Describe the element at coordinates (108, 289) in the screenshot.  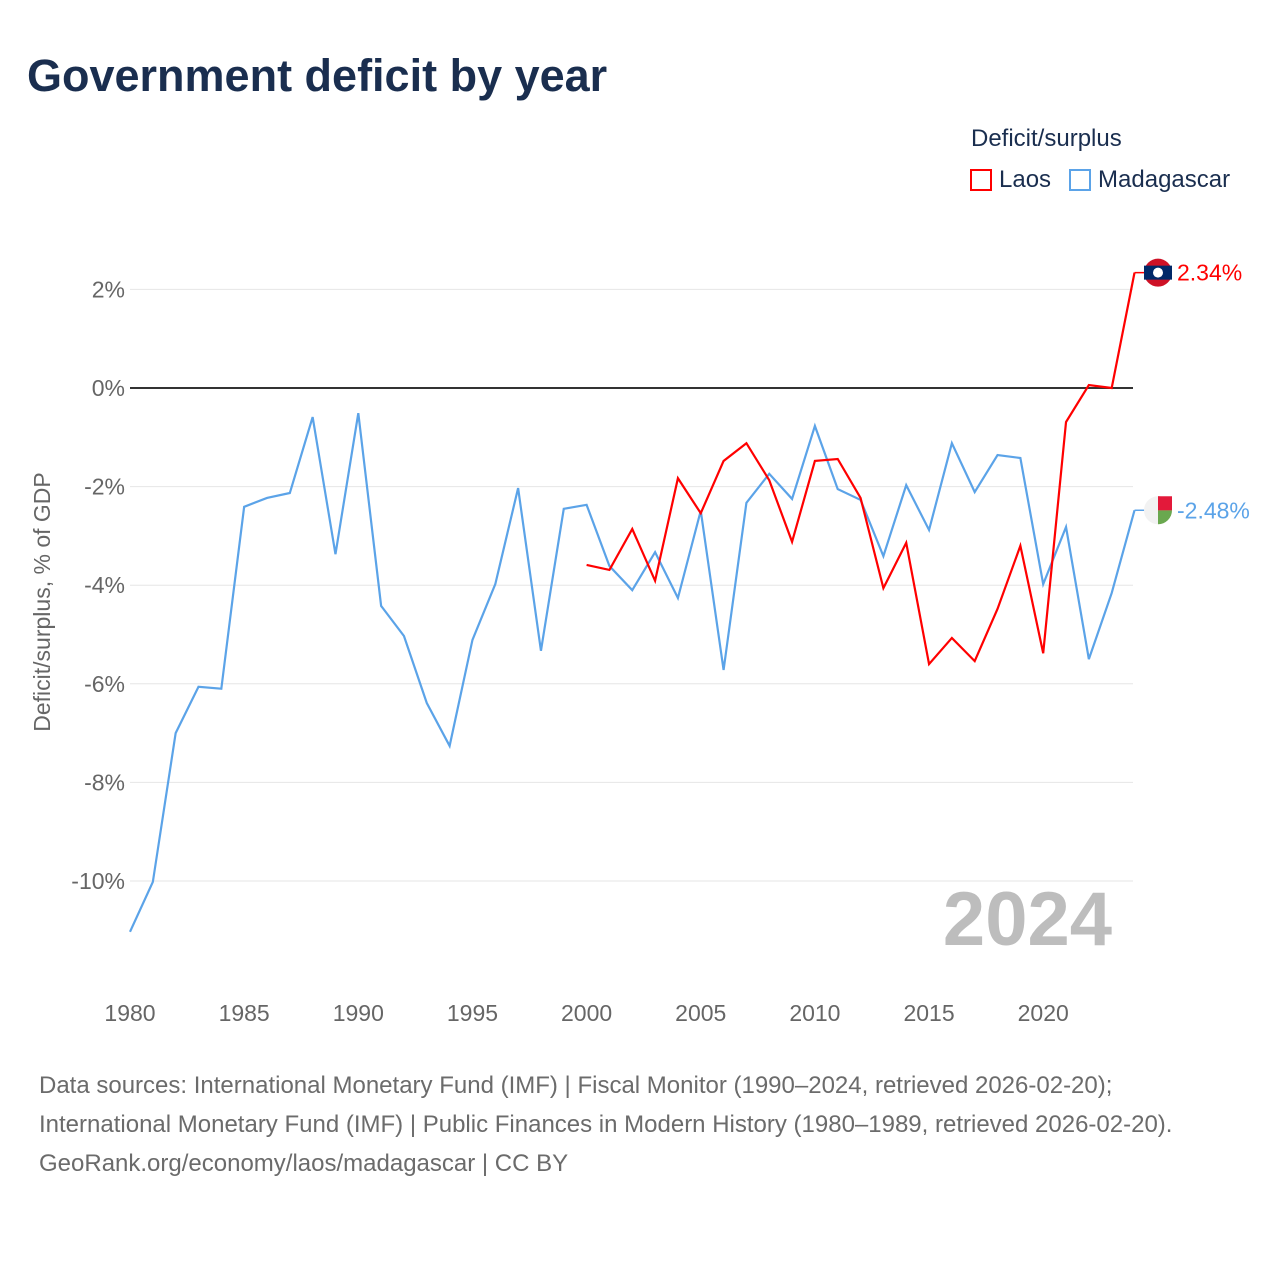
I see `y-tick-label: 2%` at that location.